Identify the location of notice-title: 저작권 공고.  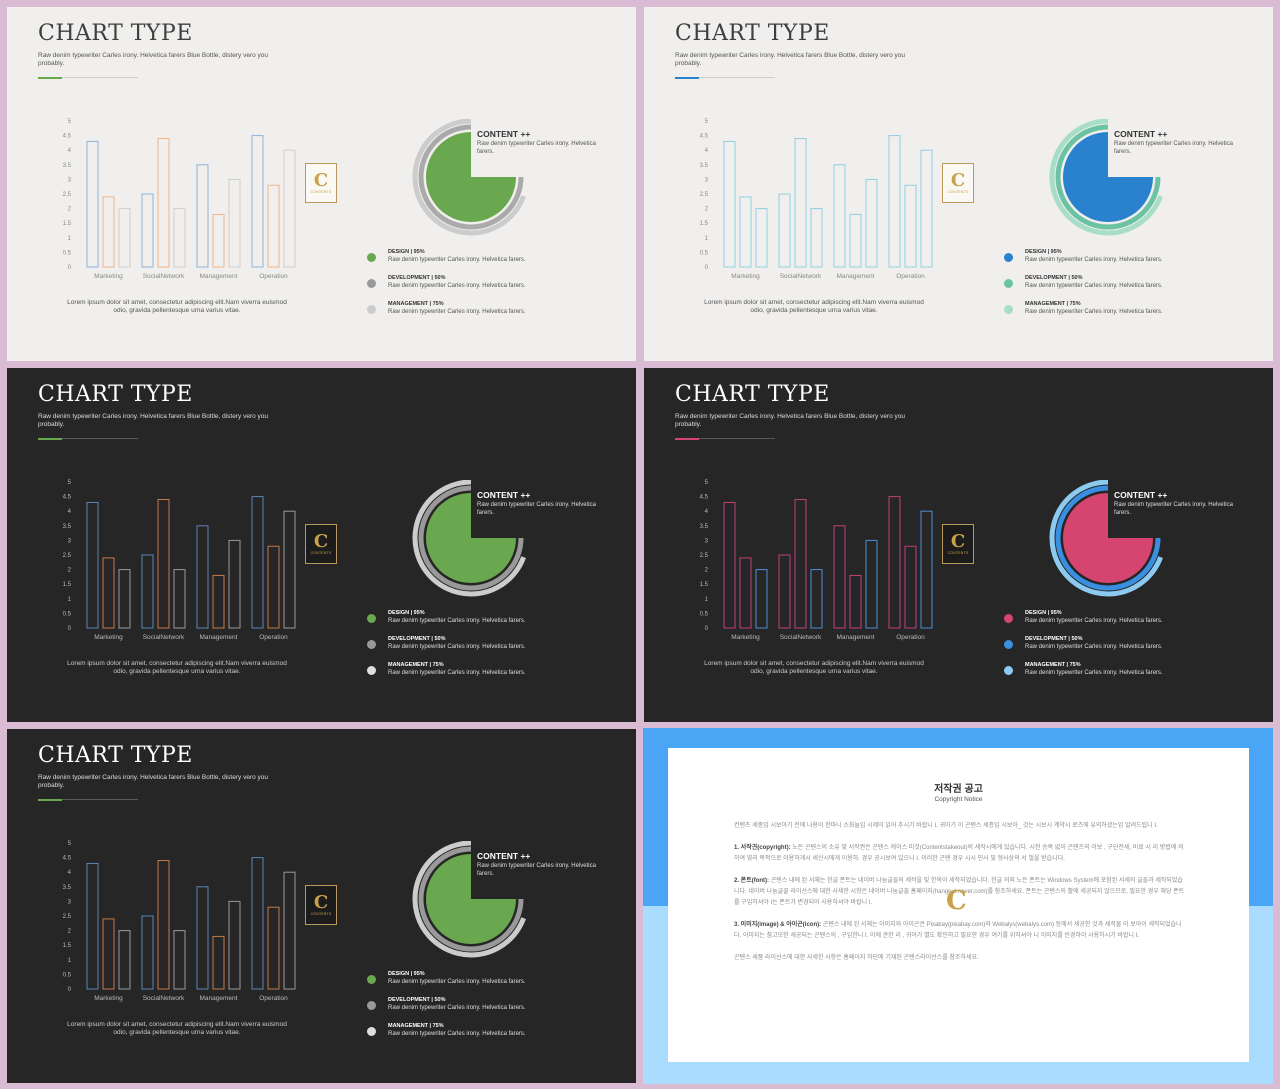
(958, 789).